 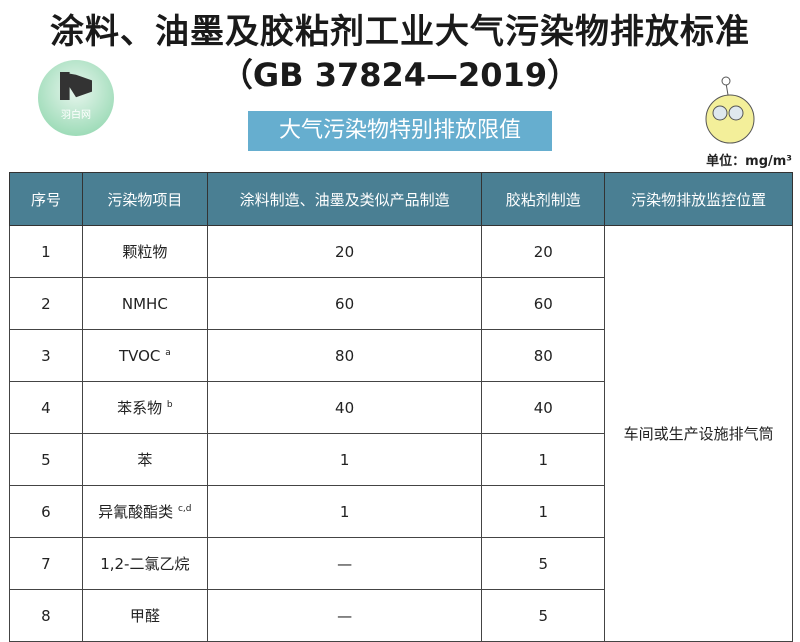 What do you see at coordinates (400, 75) in the screenshot?
I see `standard-number: （GB 37824—2019）` at bounding box center [400, 75].